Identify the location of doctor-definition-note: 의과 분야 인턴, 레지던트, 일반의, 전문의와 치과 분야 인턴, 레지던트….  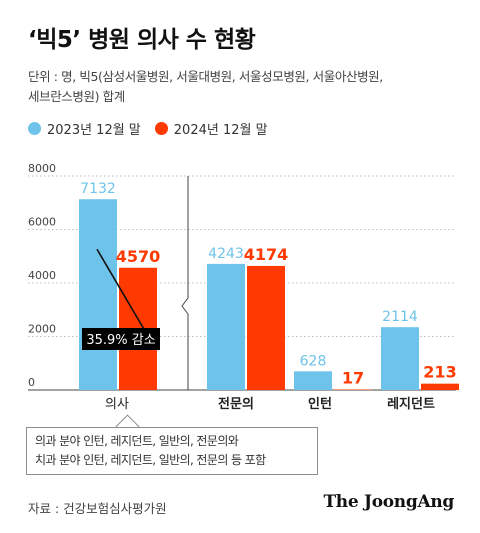
(172, 451).